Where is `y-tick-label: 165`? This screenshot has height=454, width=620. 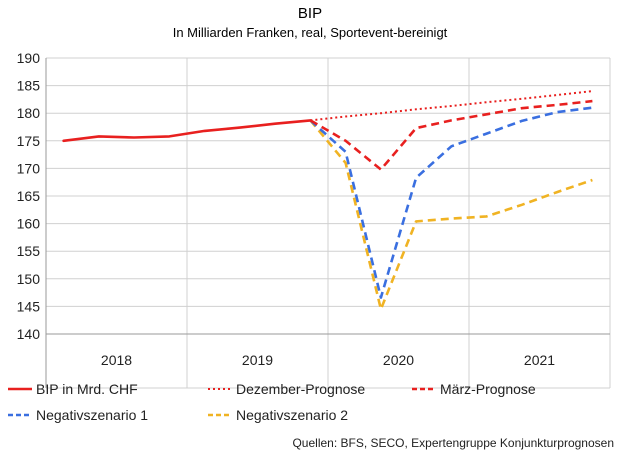 y-tick-label: 165 is located at coordinates (29, 196).